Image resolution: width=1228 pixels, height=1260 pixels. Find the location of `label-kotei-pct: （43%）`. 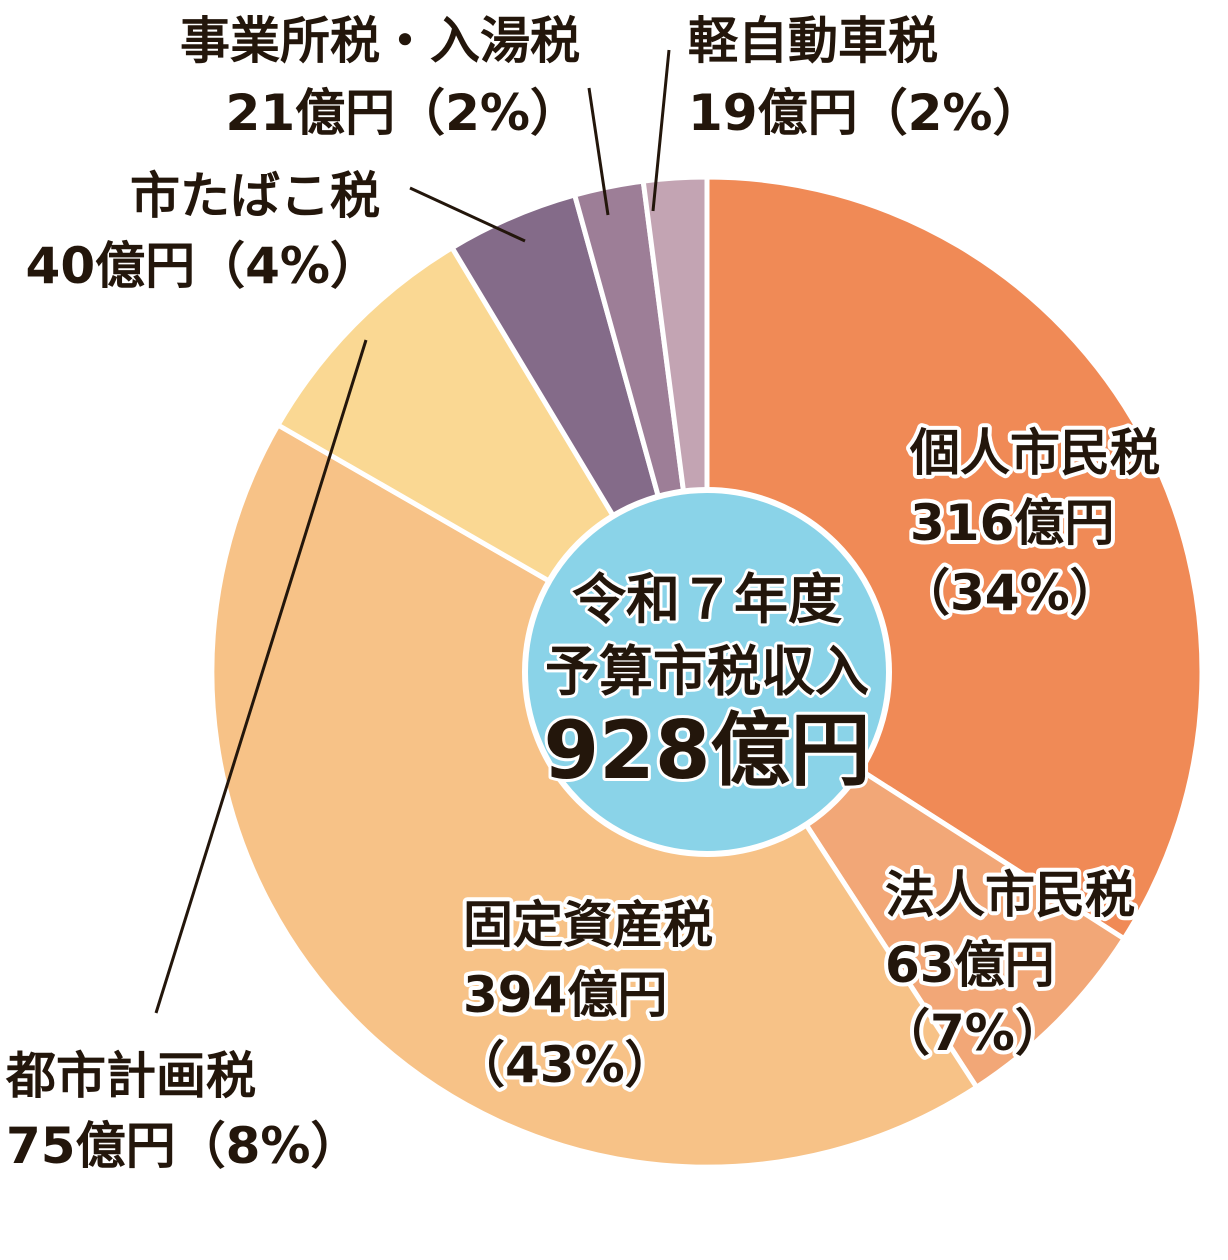

label-kotei-pct: （43%） is located at coordinates (565, 1065).